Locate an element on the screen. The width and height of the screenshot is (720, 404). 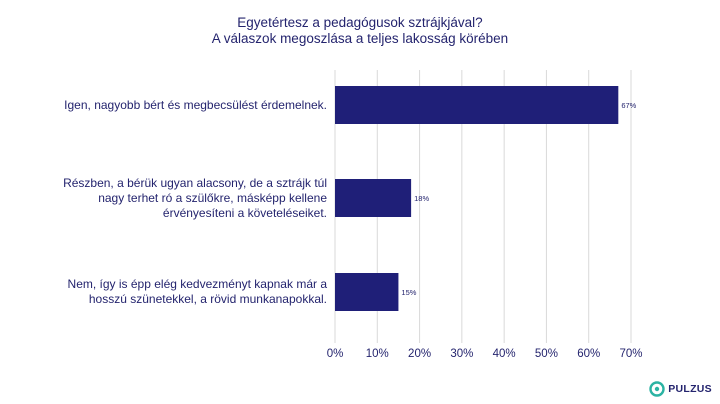
category-label-line: érvényesíteni a követeléseiket. is located at coordinates (244, 212).